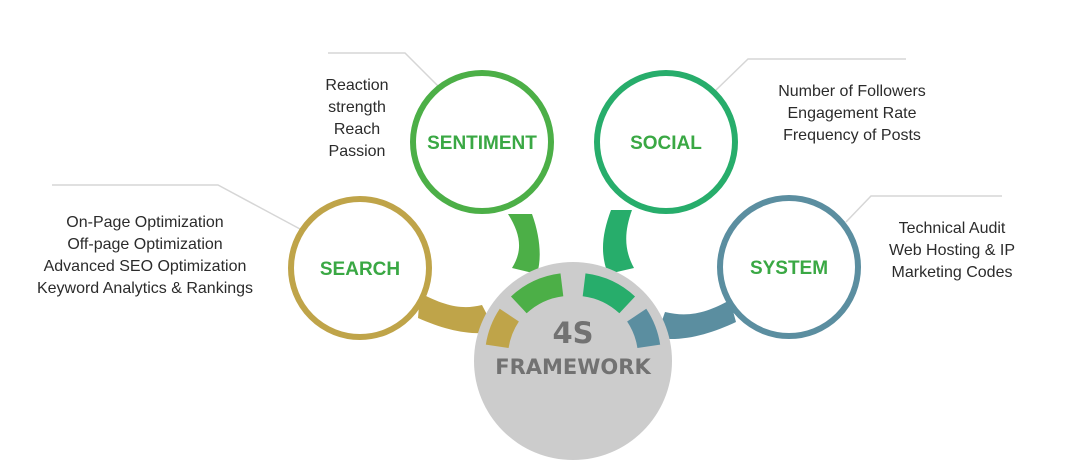 Image resolution: width=1073 pixels, height=476 pixels. Describe the element at coordinates (810, 75) in the screenshot. I see `social-leader-line` at that location.